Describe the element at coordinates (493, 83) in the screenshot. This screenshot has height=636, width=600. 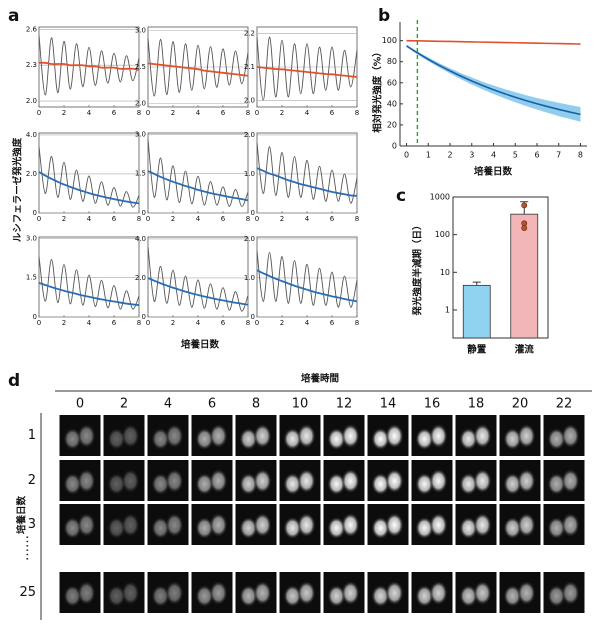
I see `confidence-band` at that location.